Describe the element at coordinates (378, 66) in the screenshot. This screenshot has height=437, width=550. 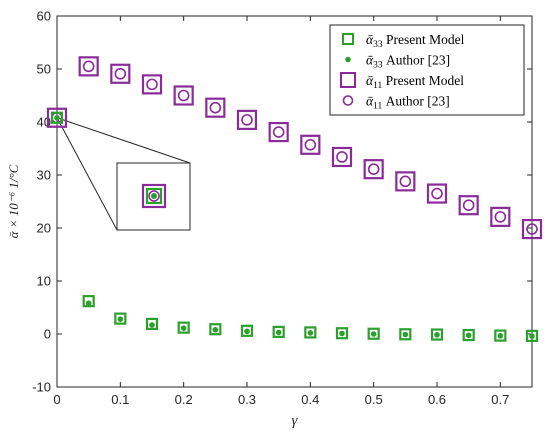
I see `legend-subscript: 33` at that location.